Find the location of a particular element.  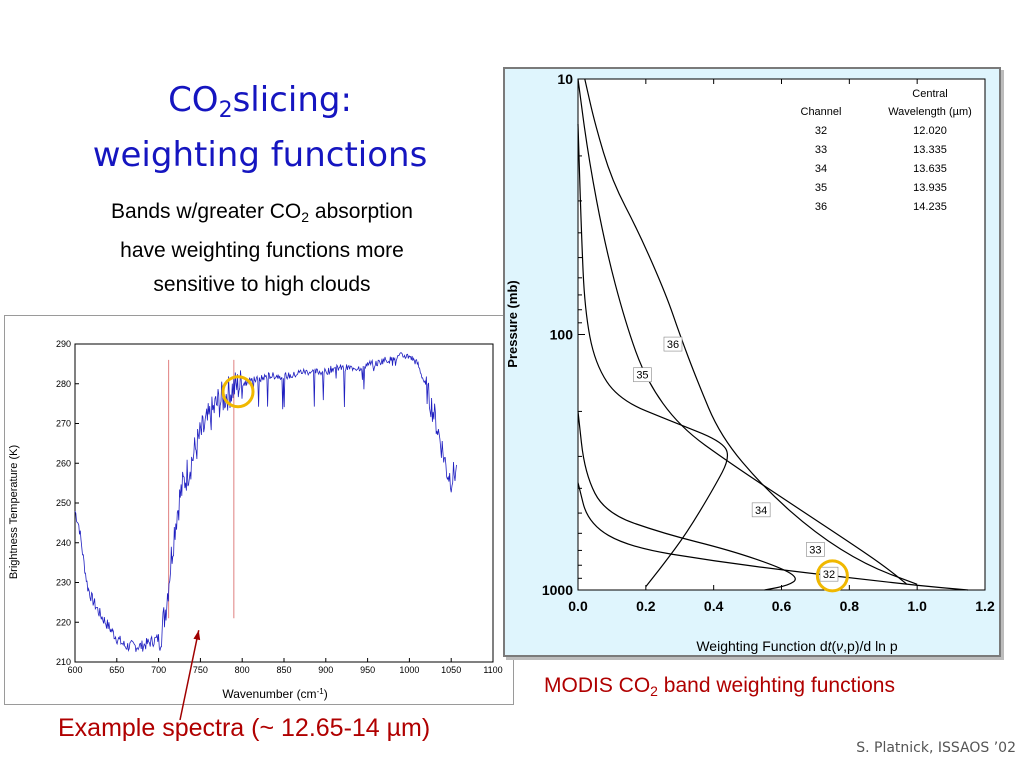

spectrum-x-tick-label: 750 is located at coordinates (200, 670).